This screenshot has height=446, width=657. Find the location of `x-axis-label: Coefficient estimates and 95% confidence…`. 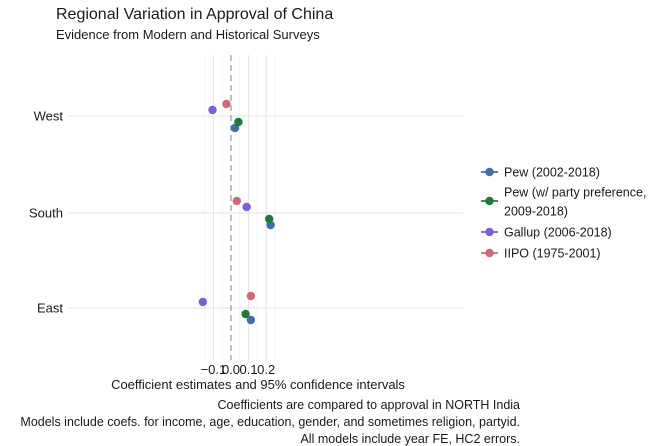

x-axis-label: Coefficient estimates and 95% confidence… is located at coordinates (258, 384).